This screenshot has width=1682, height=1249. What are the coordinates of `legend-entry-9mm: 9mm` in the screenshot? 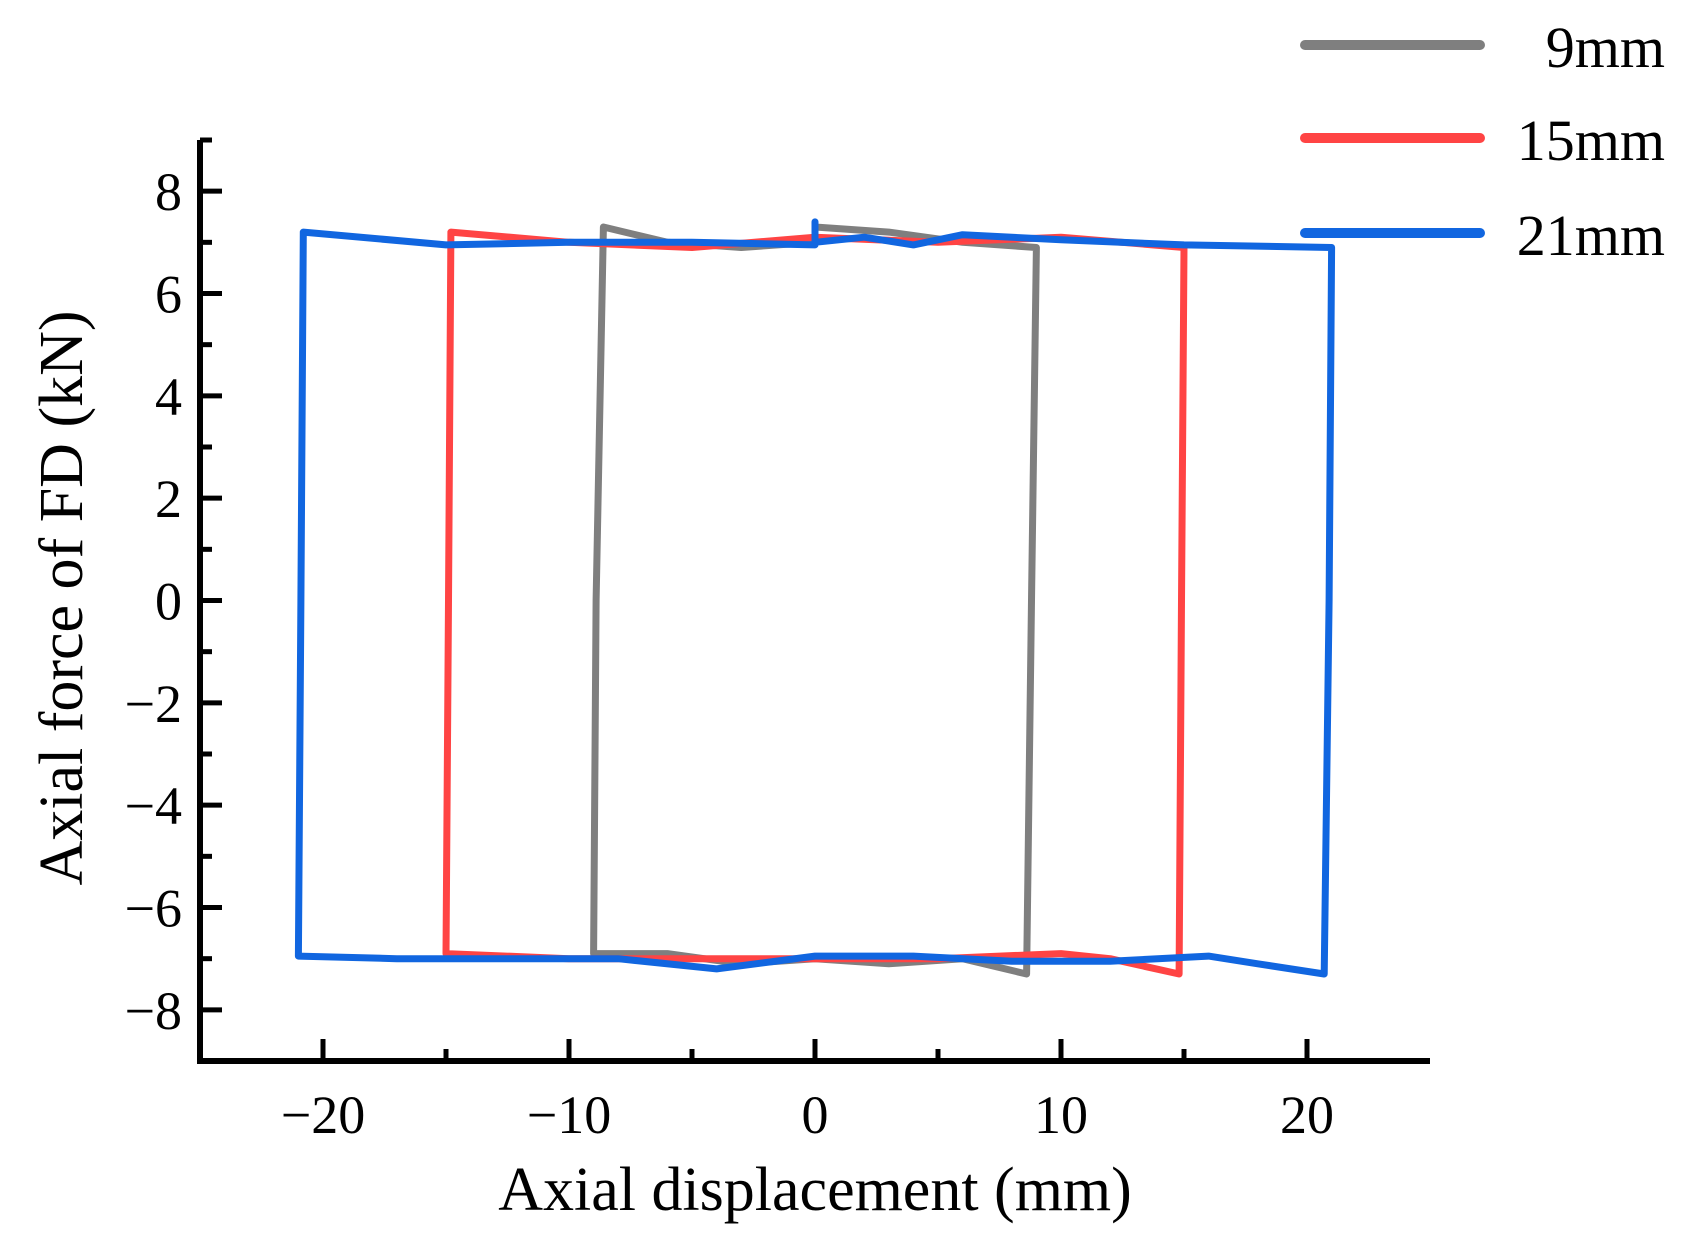 It's located at (1482, 47).